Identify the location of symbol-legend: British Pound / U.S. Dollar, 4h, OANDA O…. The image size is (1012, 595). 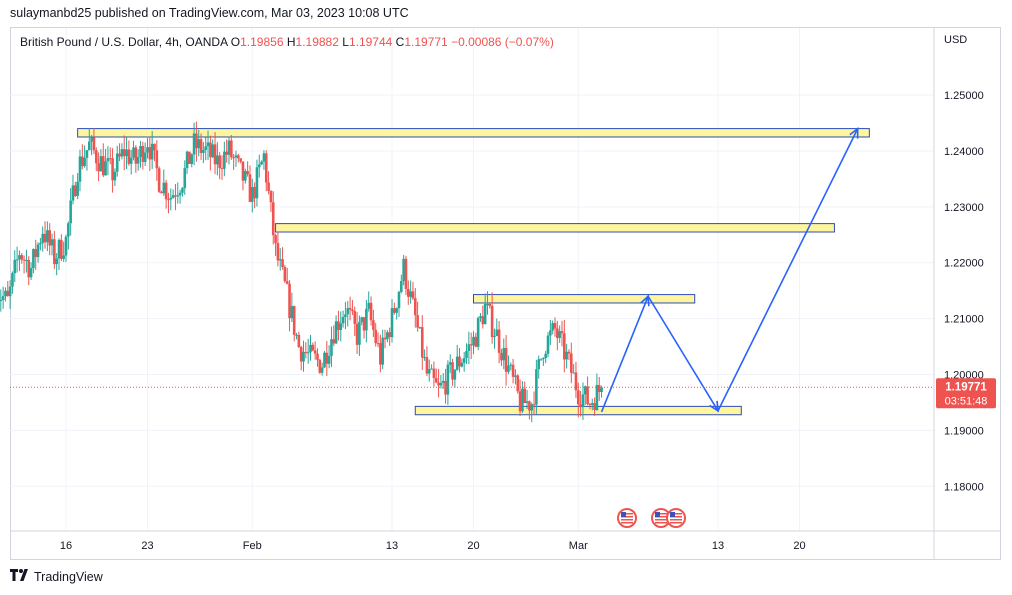
(287, 42).